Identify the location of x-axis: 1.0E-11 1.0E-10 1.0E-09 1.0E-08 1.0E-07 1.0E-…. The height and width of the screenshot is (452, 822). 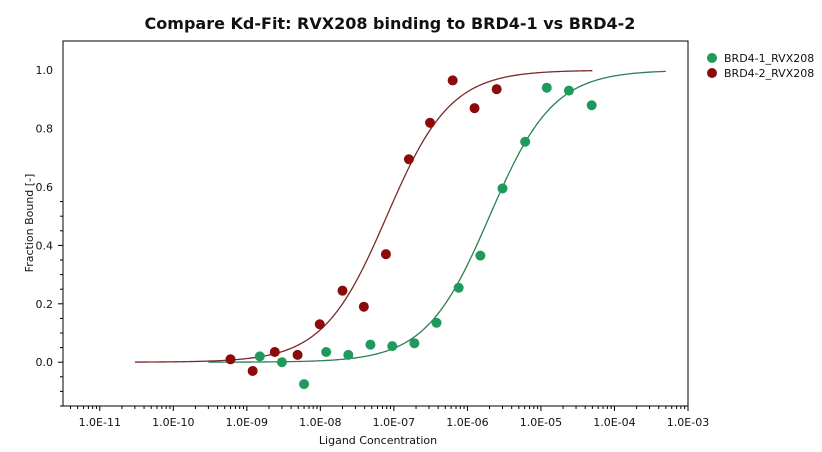
(389, 417).